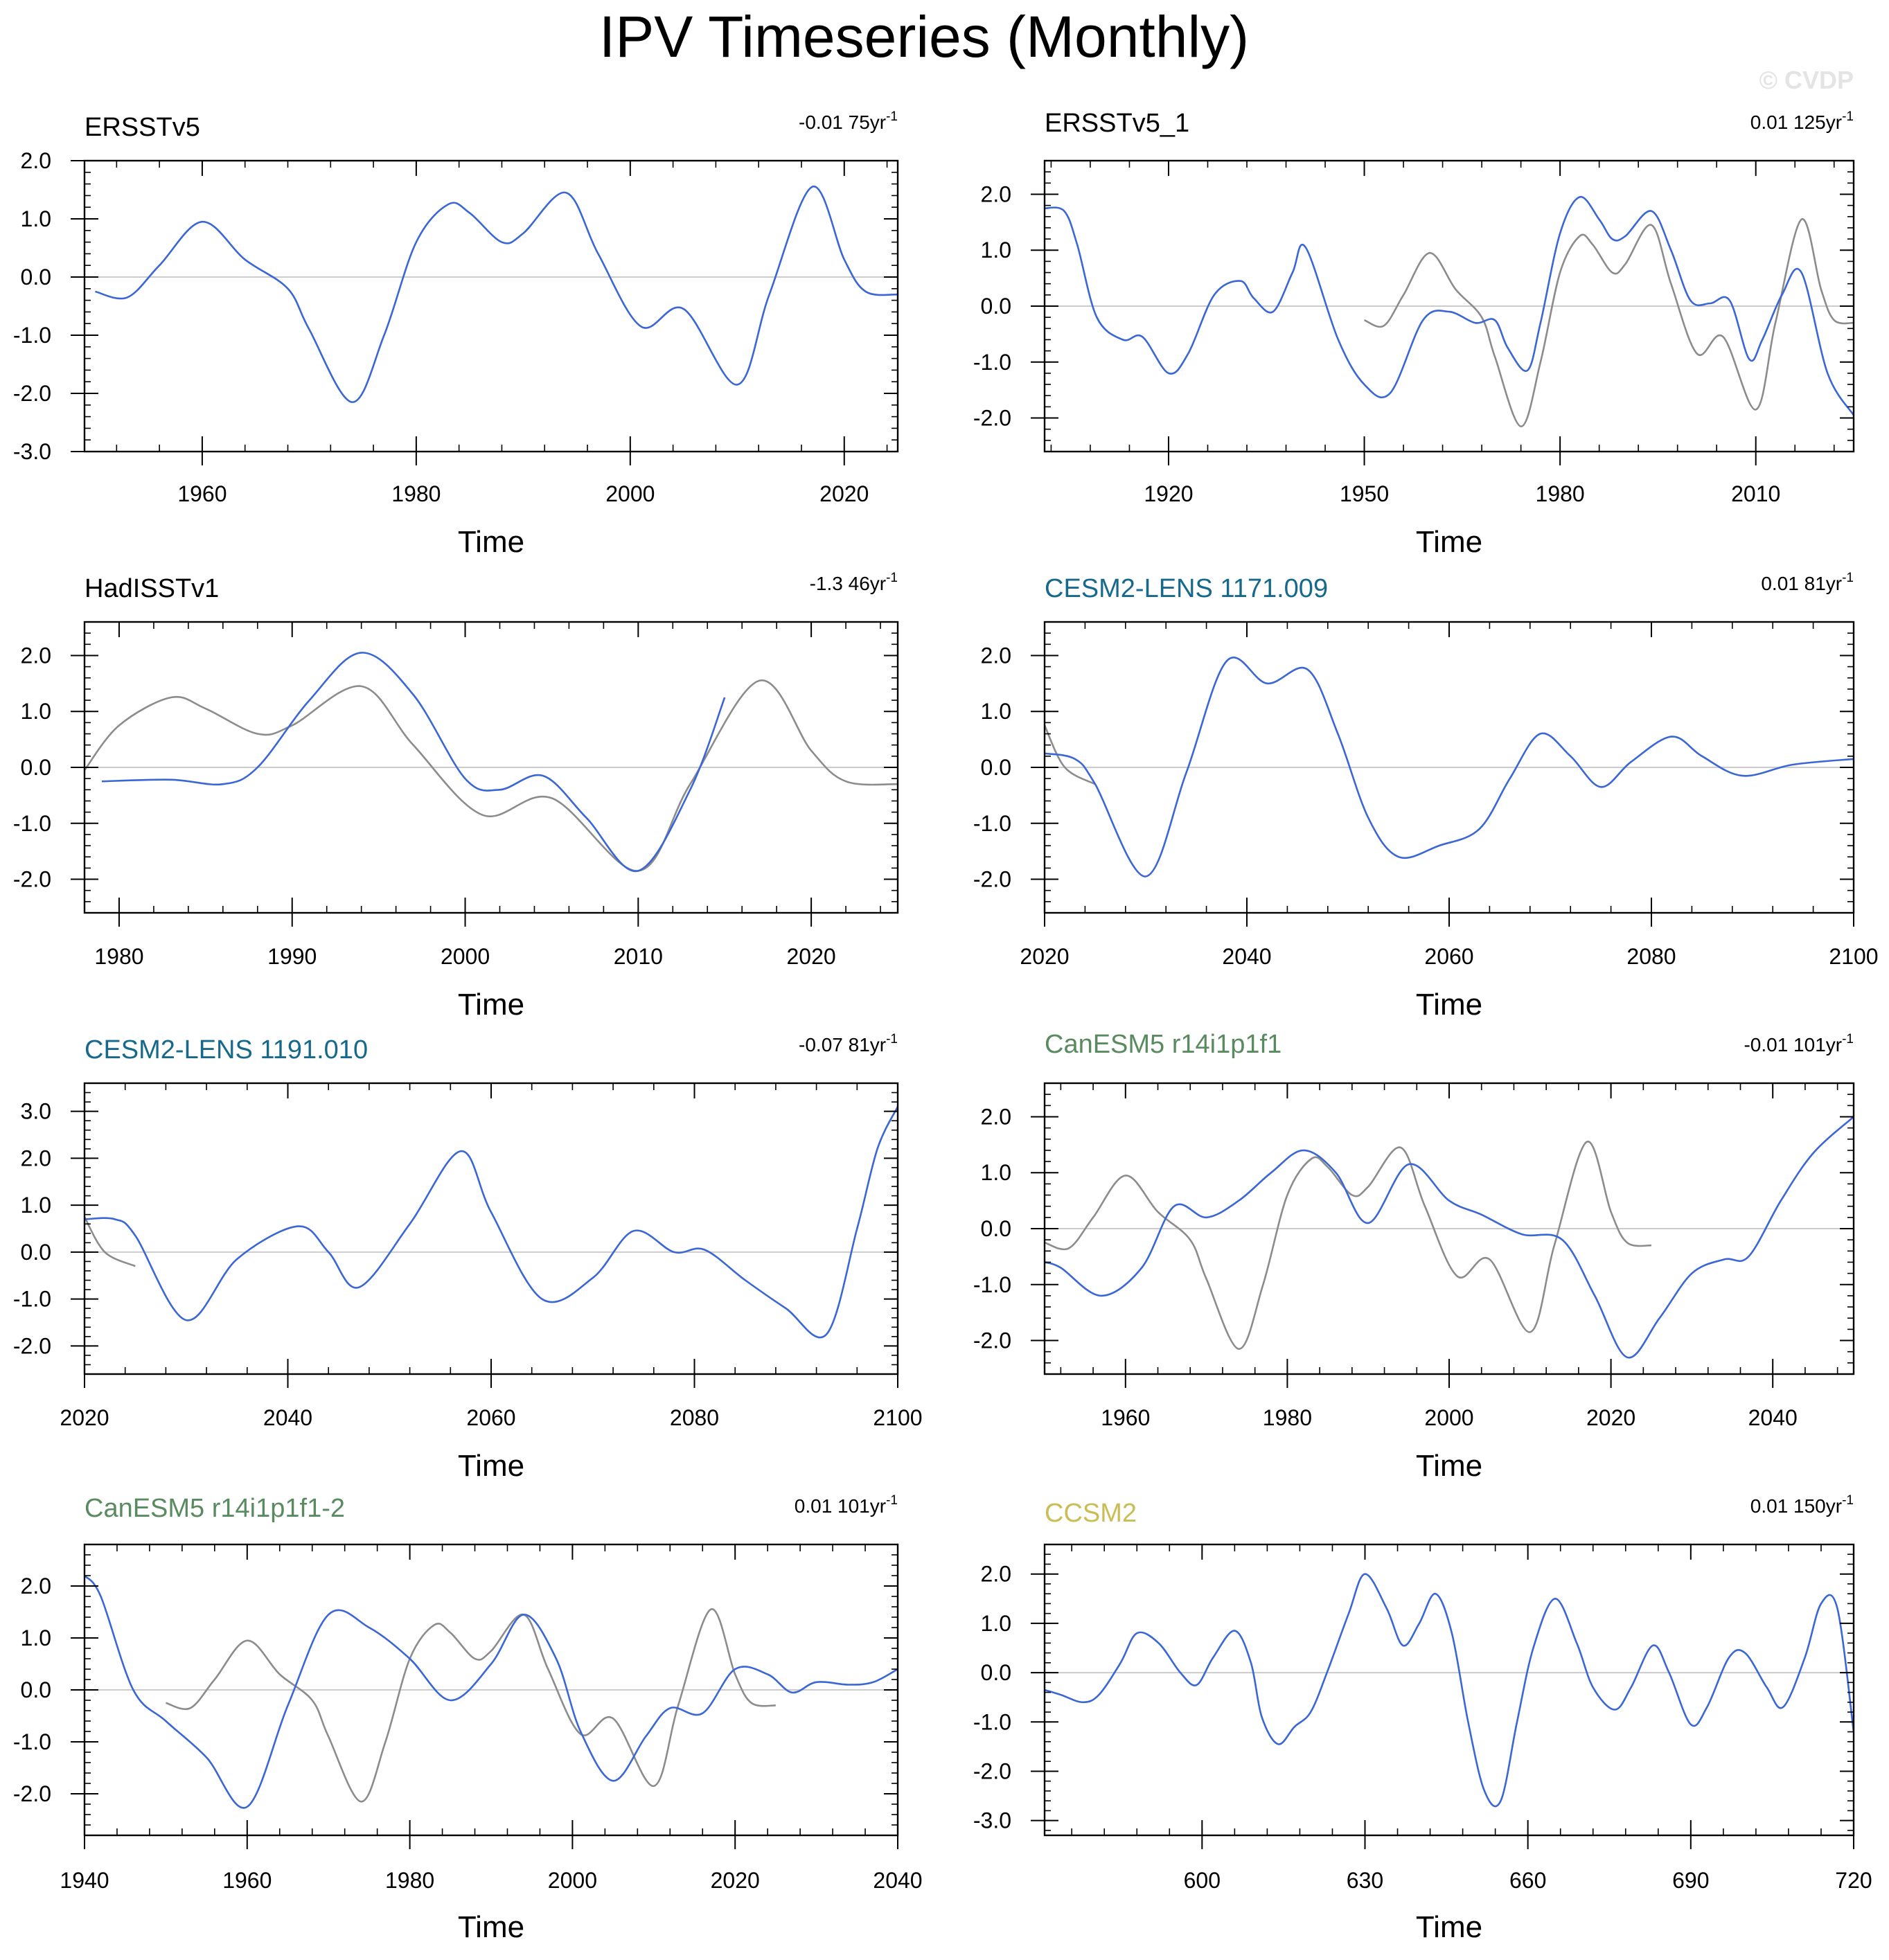  Describe the element at coordinates (1168, 494) in the screenshot. I see `x-tick-label: 1920` at that location.